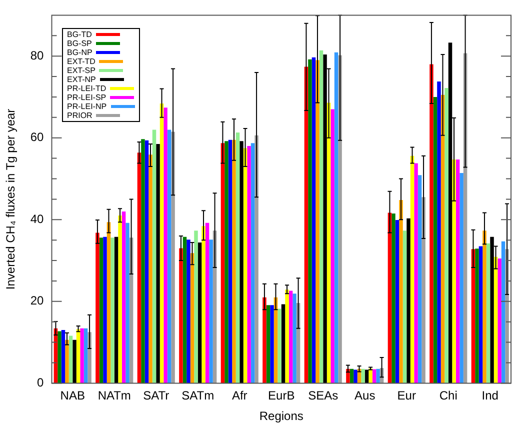 This screenshot has width=519, height=424. What do you see at coordinates (448, 395) in the screenshot?
I see `x-tick-label: Chi` at bounding box center [448, 395].